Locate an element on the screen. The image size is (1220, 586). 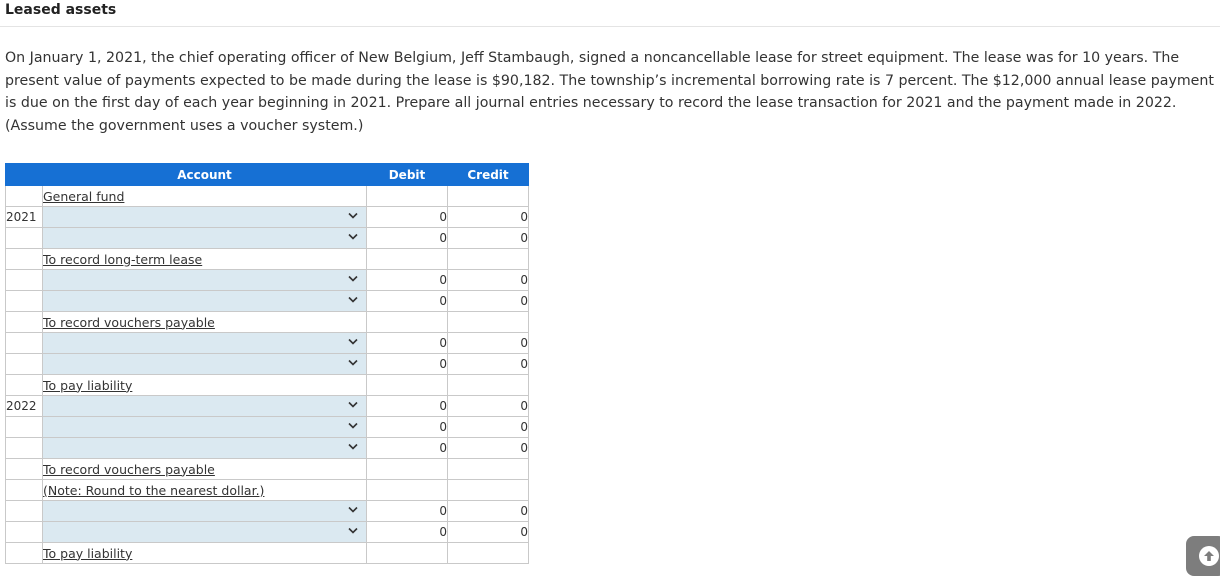
entry-description: General fund is located at coordinates (204, 196).